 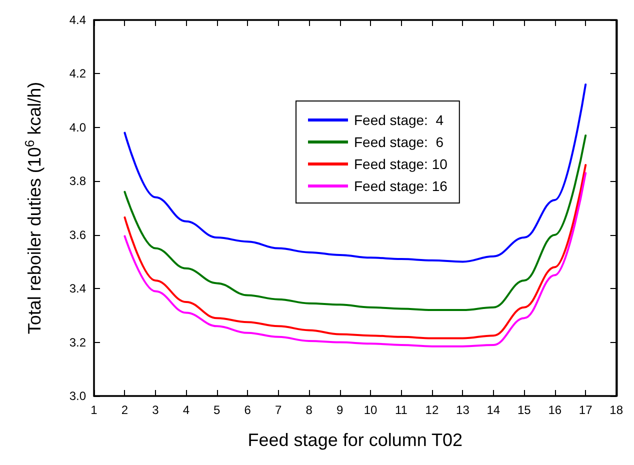 I want to click on legend-label: Feed stage: 4, so click(x=399, y=120).